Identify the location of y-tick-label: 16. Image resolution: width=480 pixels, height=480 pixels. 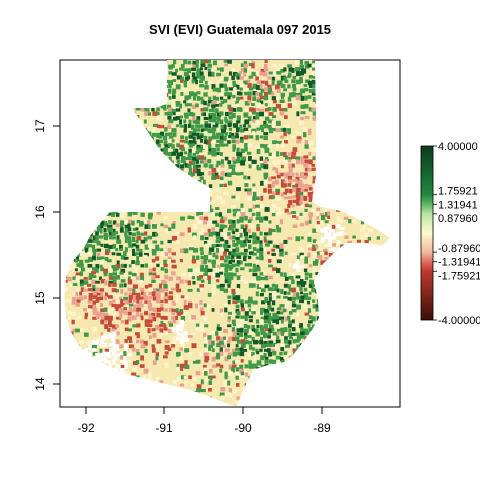
(40, 212).